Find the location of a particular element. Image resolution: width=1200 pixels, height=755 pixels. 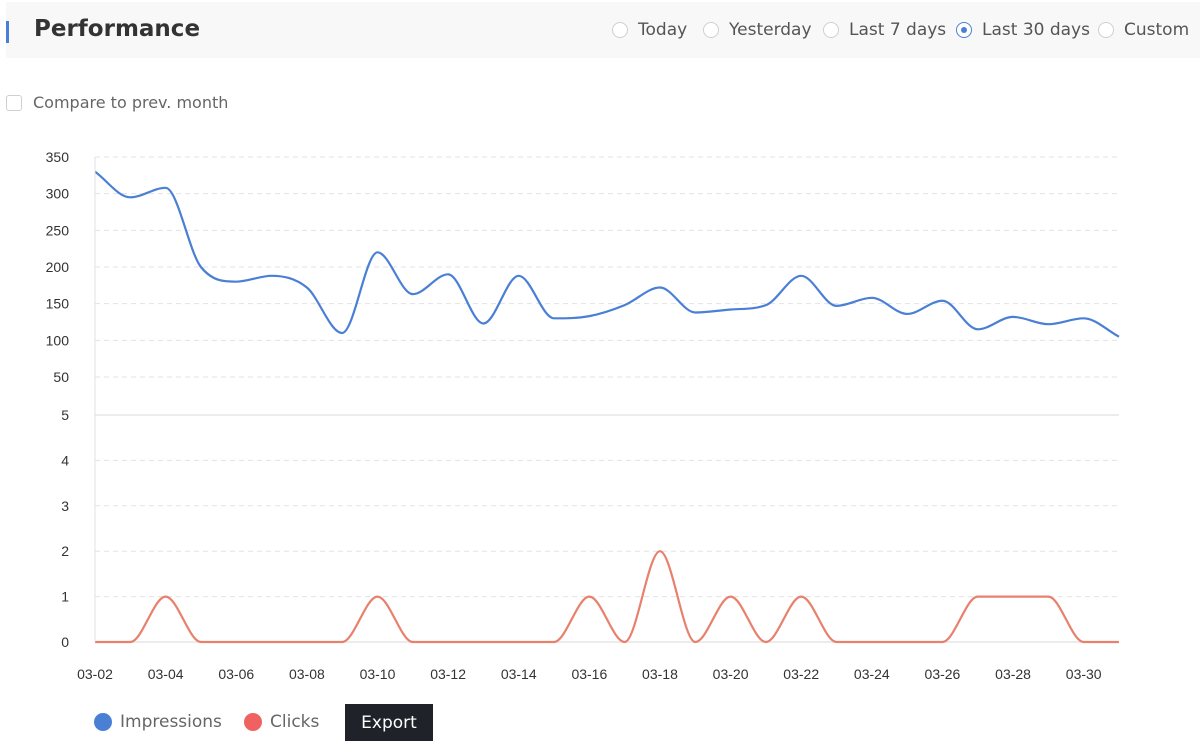

range-label: Custom is located at coordinates (1157, 30).